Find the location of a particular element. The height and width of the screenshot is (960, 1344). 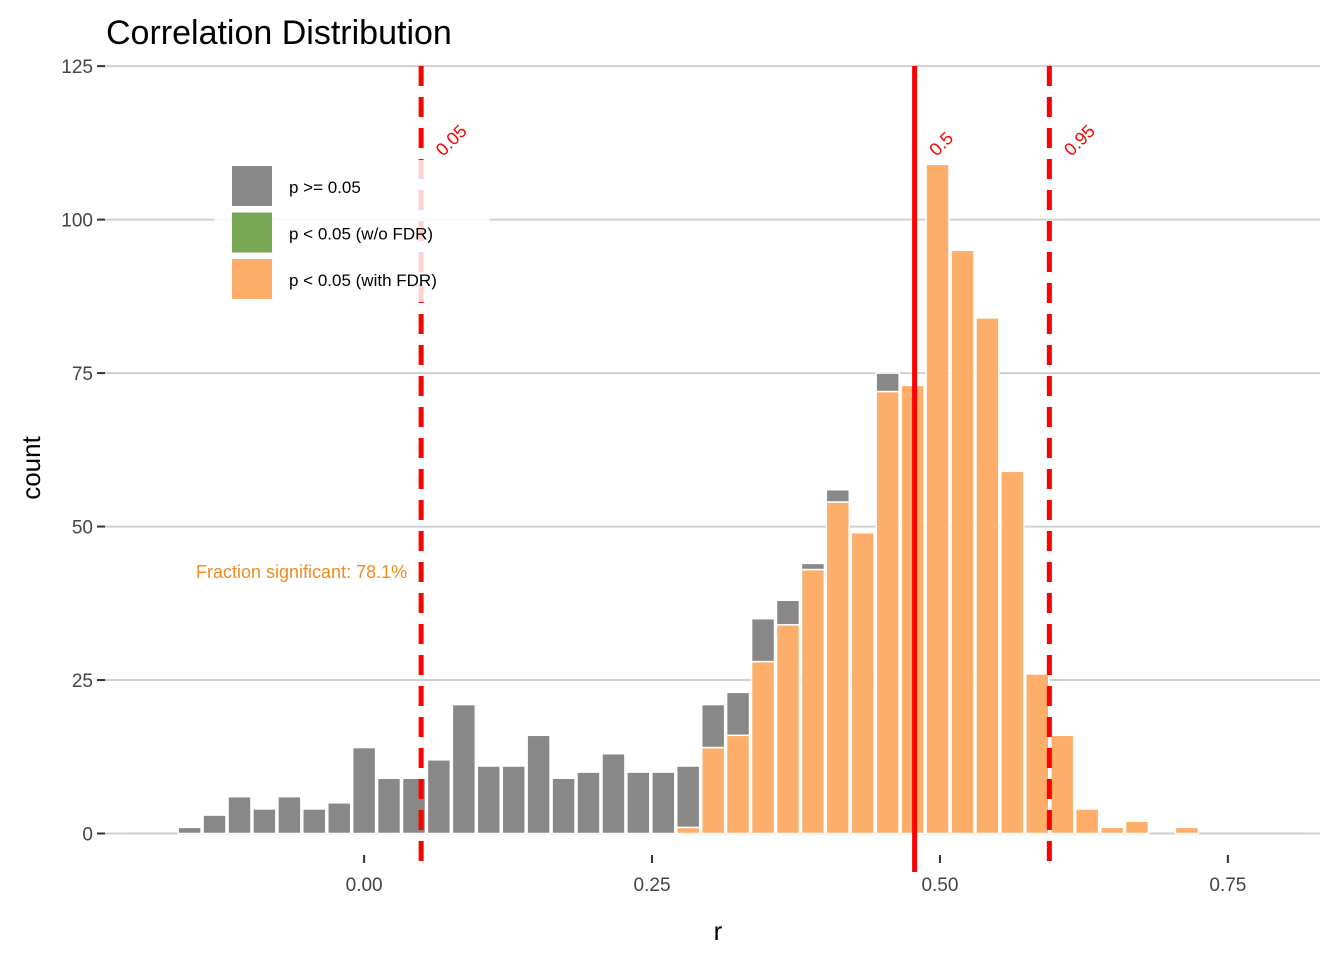

y-tick-label: 125 is located at coordinates (77, 67).